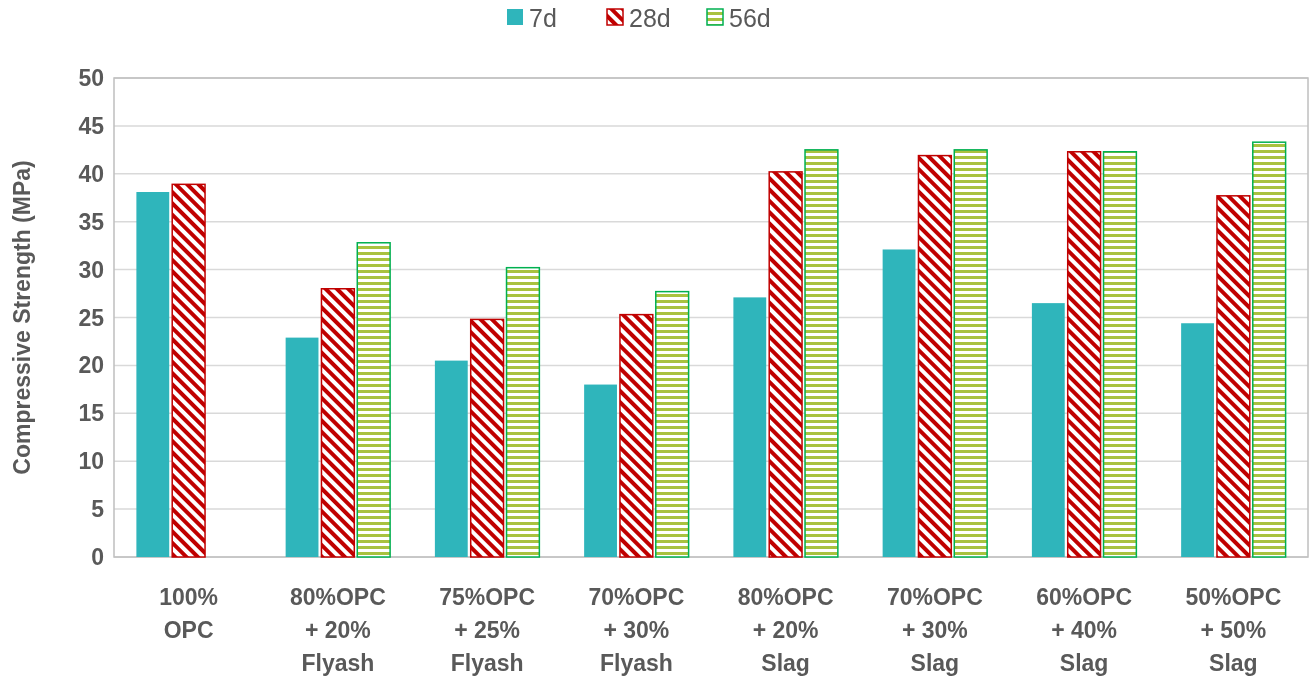 The image size is (1314, 684). Describe the element at coordinates (189, 613) in the screenshot. I see `x-tick-label: 100% OPC` at that location.